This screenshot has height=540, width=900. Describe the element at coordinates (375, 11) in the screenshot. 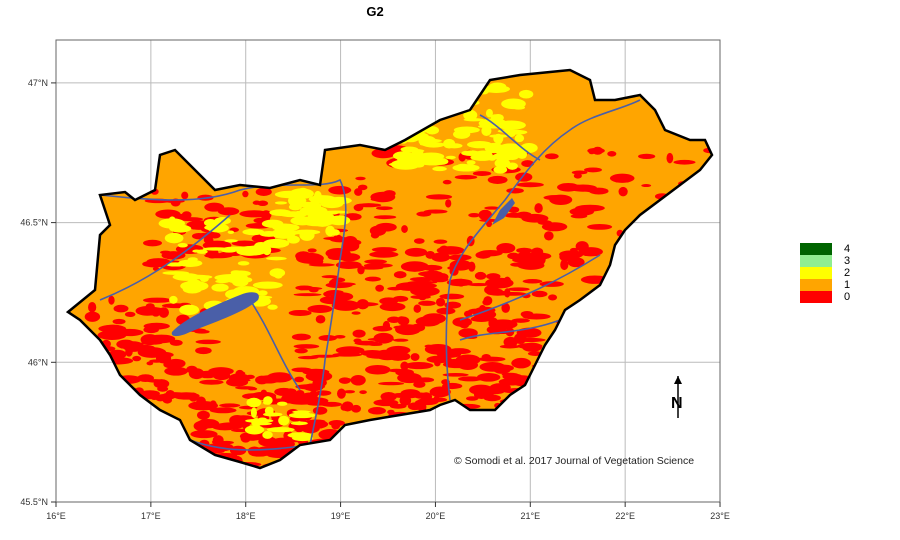

I see `map-title: G2` at that location.